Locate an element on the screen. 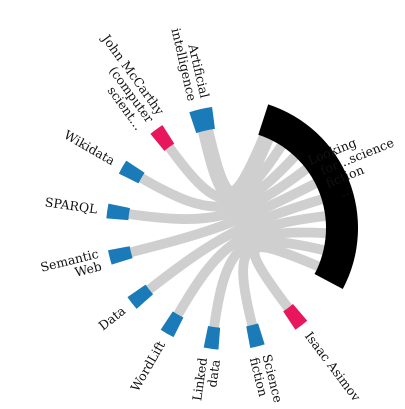 This screenshot has width=405, height=409. label-line: WordLift is located at coordinates (147, 366).